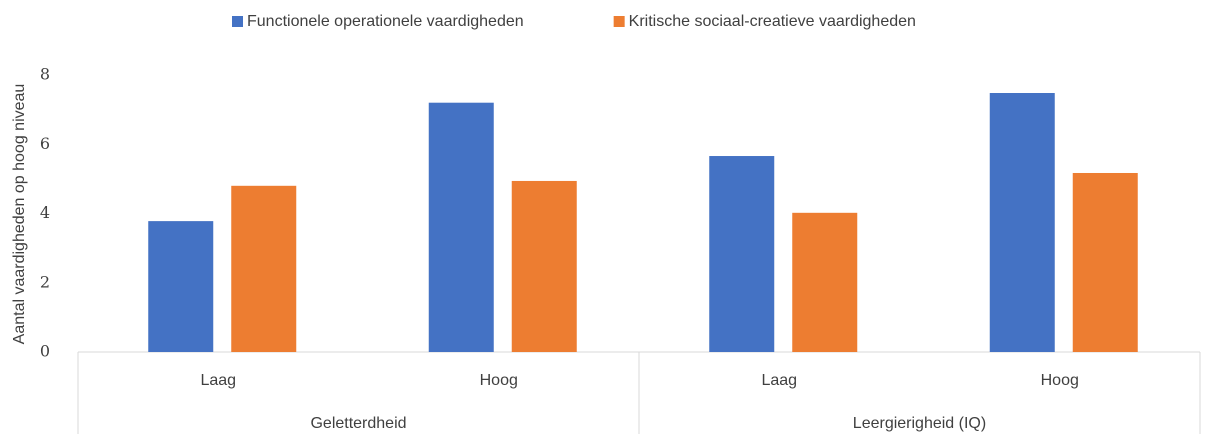 The width and height of the screenshot is (1226, 434). I want to click on y-tick-label: 4, so click(45, 212).